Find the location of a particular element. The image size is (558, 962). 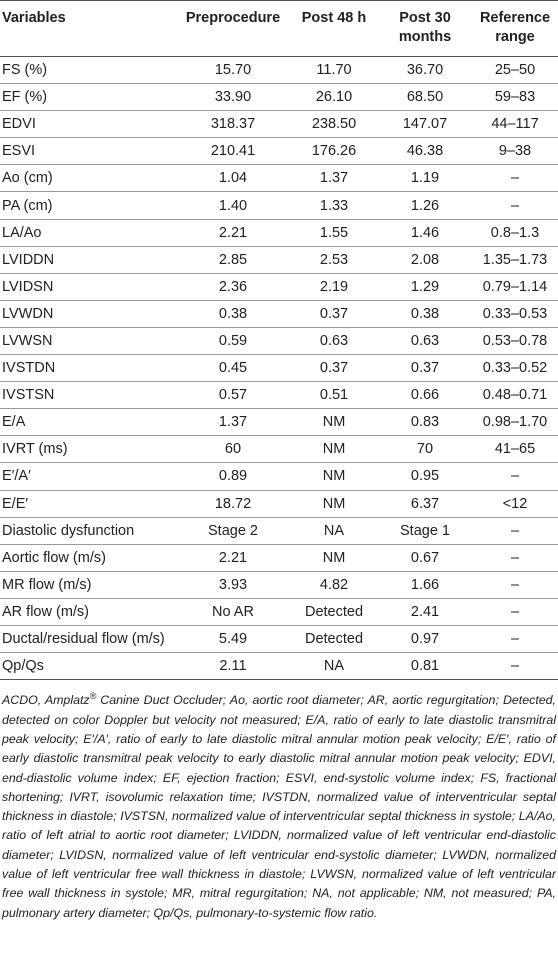

cell-post-48h: 1.37 is located at coordinates (334, 178).